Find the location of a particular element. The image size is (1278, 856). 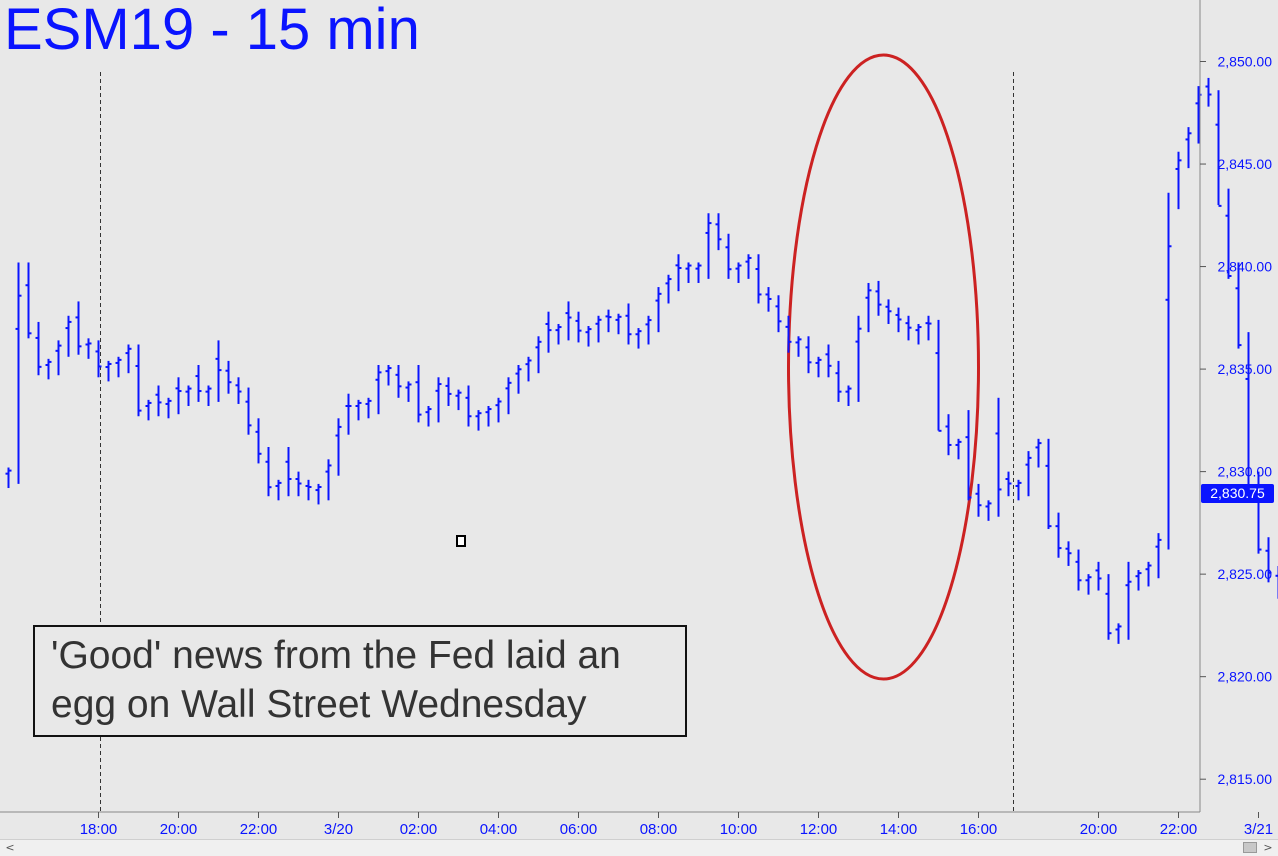

x-tick-label: 10:00 is located at coordinates (739, 829).